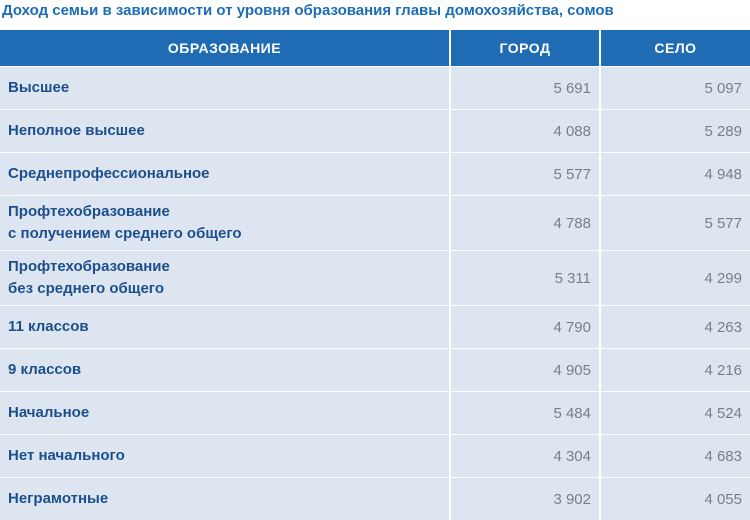  What do you see at coordinates (225, 413) in the screenshot?
I see `row-label: Начальное` at bounding box center [225, 413].